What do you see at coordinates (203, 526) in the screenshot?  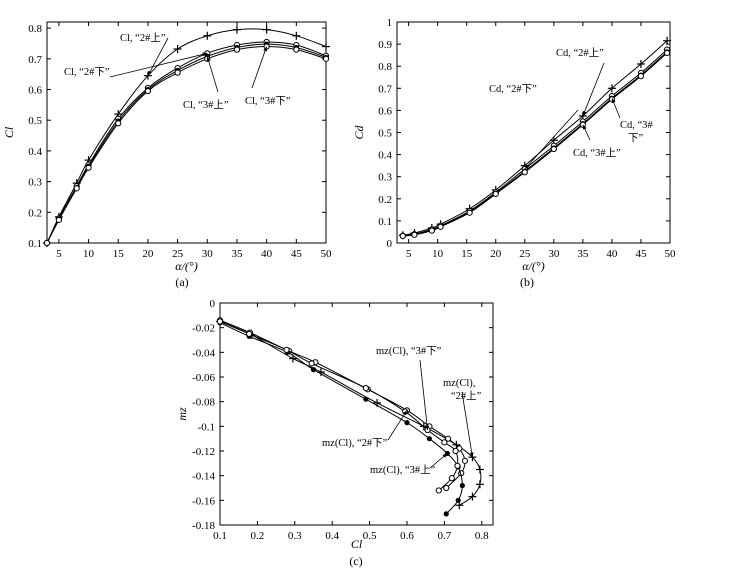 I see `y-tick-label: -0.18` at bounding box center [203, 526].